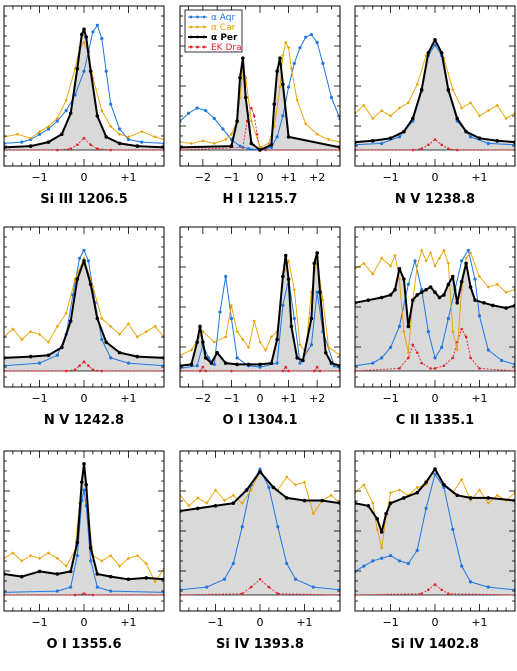 This screenshot has height=671, width=517. I want to click on series-alpha-aqr, so click(435, 532).